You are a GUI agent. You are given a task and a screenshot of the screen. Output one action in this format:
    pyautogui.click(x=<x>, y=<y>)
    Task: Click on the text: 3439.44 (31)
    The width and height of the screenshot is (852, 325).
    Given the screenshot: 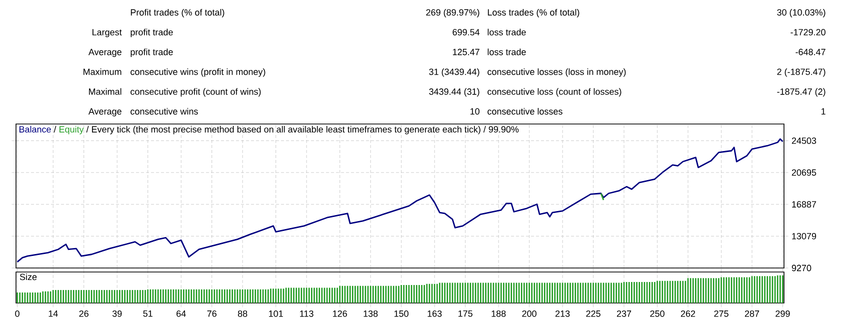 What is the action you would take?
    pyautogui.click(x=454, y=92)
    